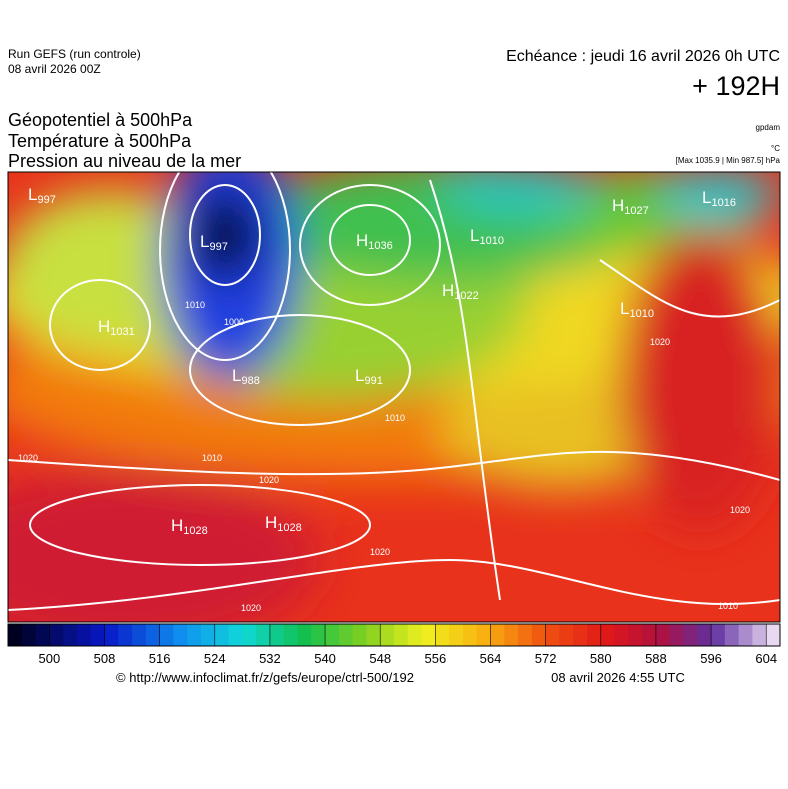  Describe the element at coordinates (630, 206) in the screenshot. I see `pressure-center: H1027` at that location.